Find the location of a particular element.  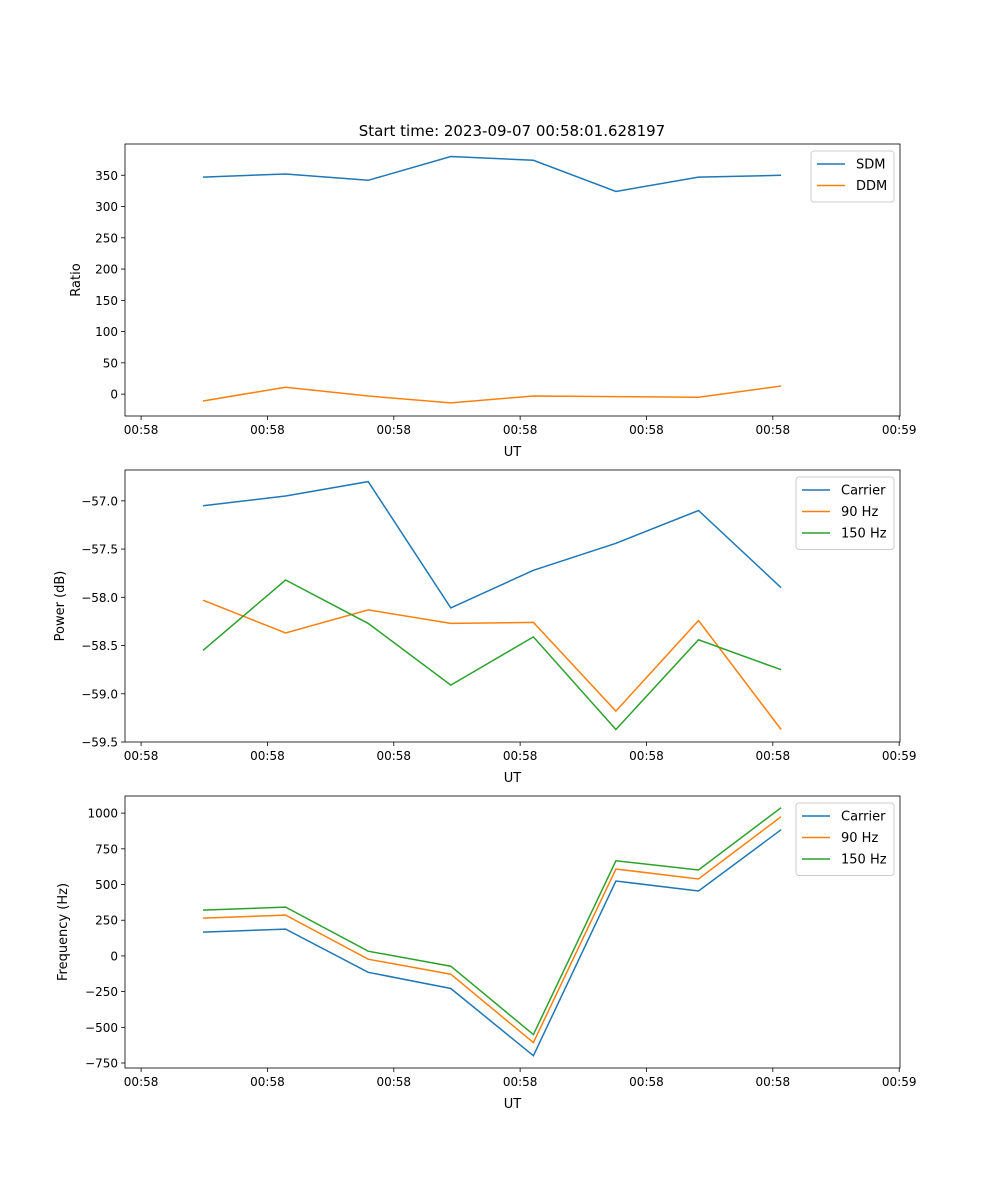

legend-label: DDM is located at coordinates (871, 186).